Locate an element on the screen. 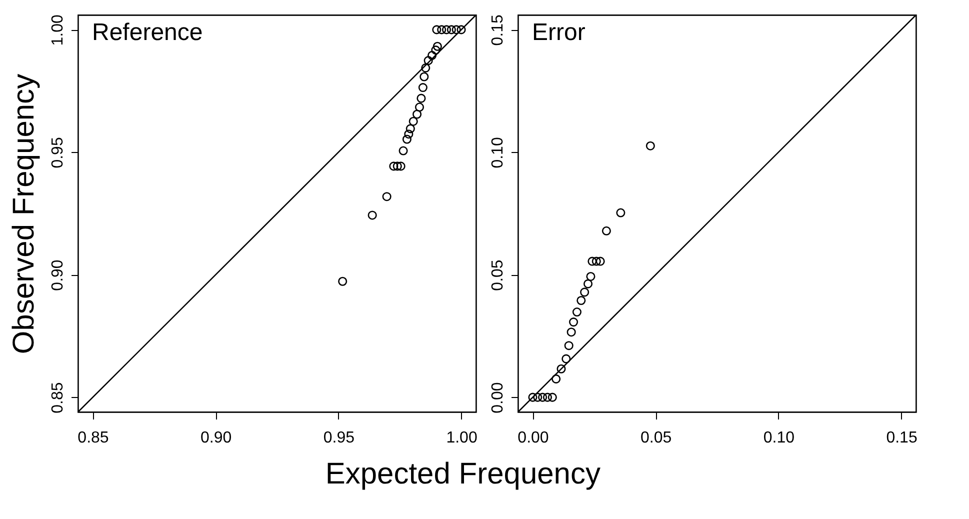 This screenshot has height=519, width=969. y-tick-label: 1.00 is located at coordinates (58, 30).